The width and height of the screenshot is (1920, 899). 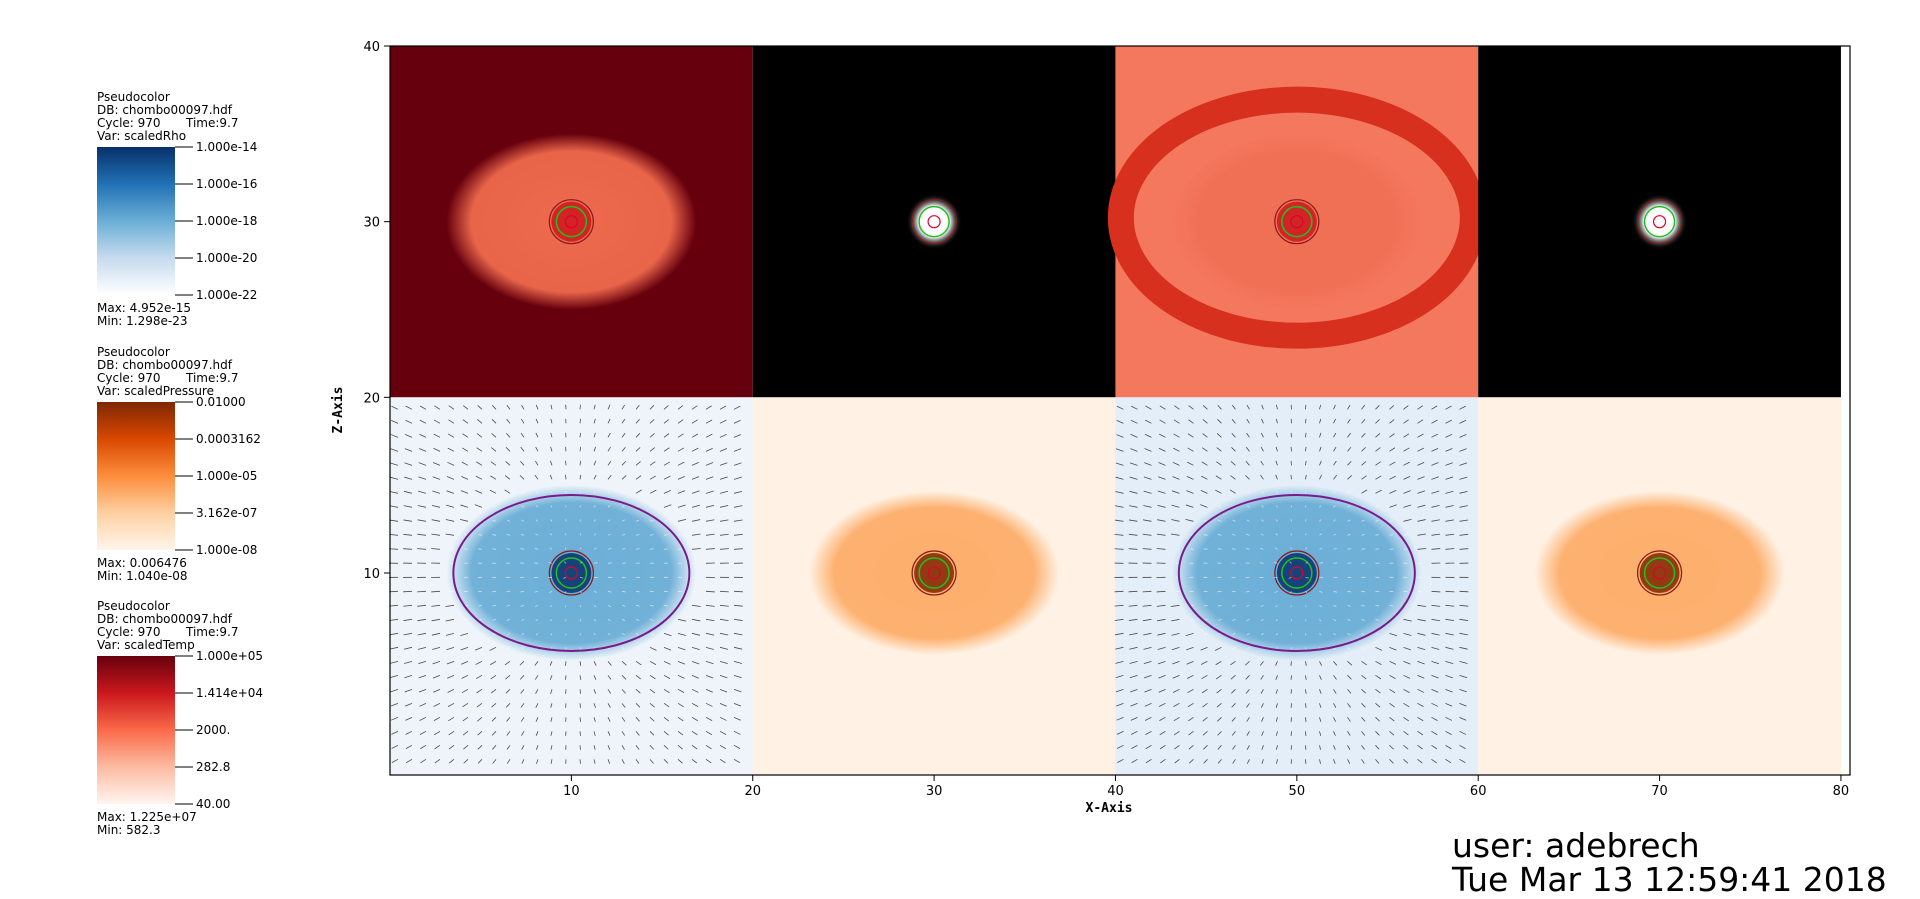 I want to click on x-tick-label: 10, so click(x=571, y=791).